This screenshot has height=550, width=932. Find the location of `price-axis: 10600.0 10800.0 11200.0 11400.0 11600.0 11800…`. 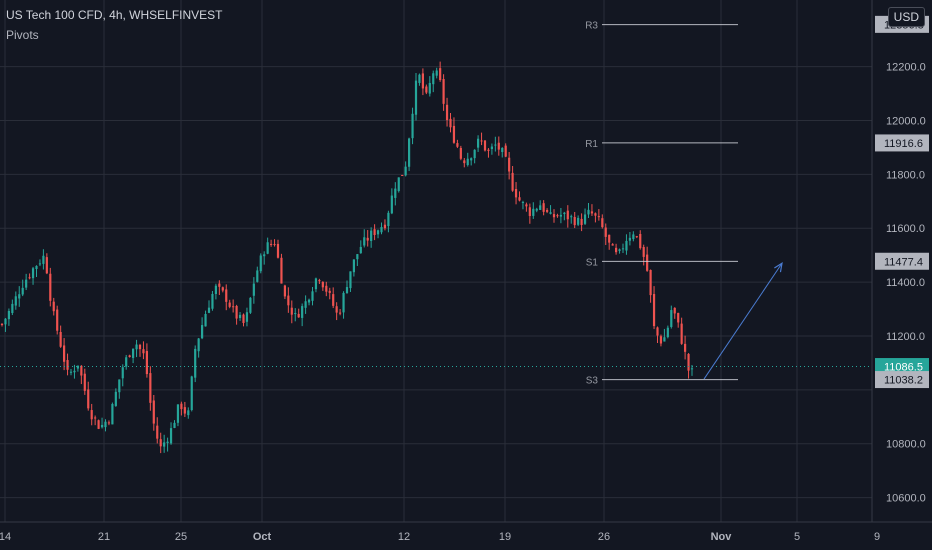

price-axis: 10600.0 10800.0 11200.0 11400.0 11600.0 11800… is located at coordinates (901, 261).